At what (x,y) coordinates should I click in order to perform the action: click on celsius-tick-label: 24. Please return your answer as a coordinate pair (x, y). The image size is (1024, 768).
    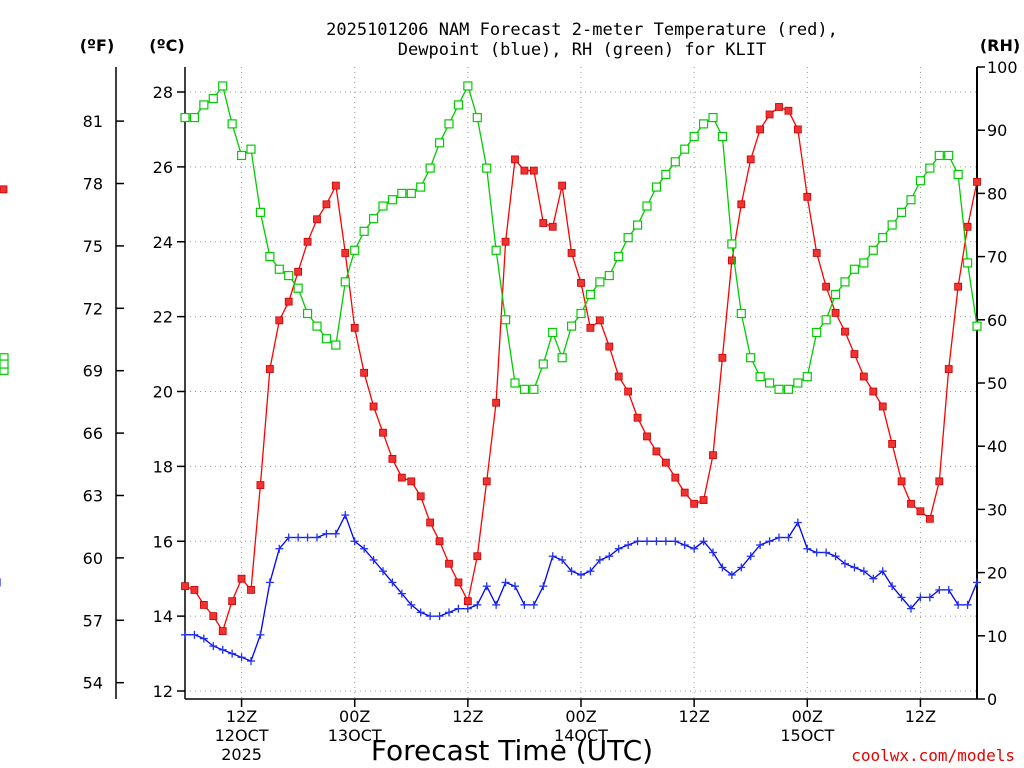
    Looking at the image, I should click on (163, 242).